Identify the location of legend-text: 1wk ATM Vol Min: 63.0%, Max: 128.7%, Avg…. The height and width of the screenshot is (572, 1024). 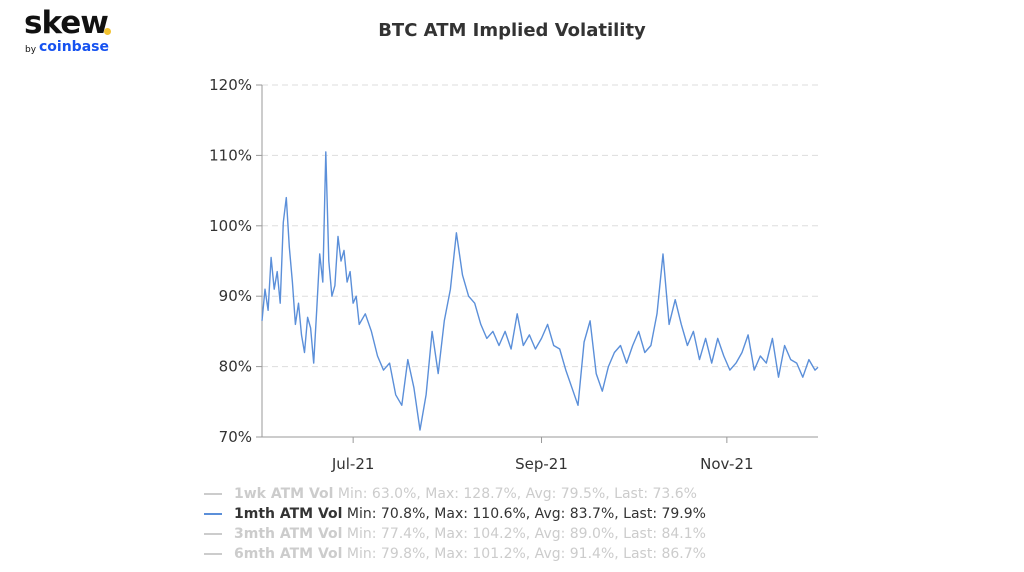
(465, 494).